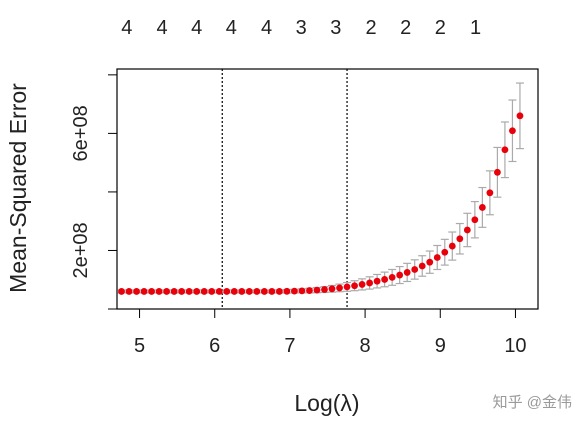 The width and height of the screenshot is (586, 427). I want to click on top-axis-counts: 4 4 4 4 4 3 3 2 2 2 1, so click(301, 28).